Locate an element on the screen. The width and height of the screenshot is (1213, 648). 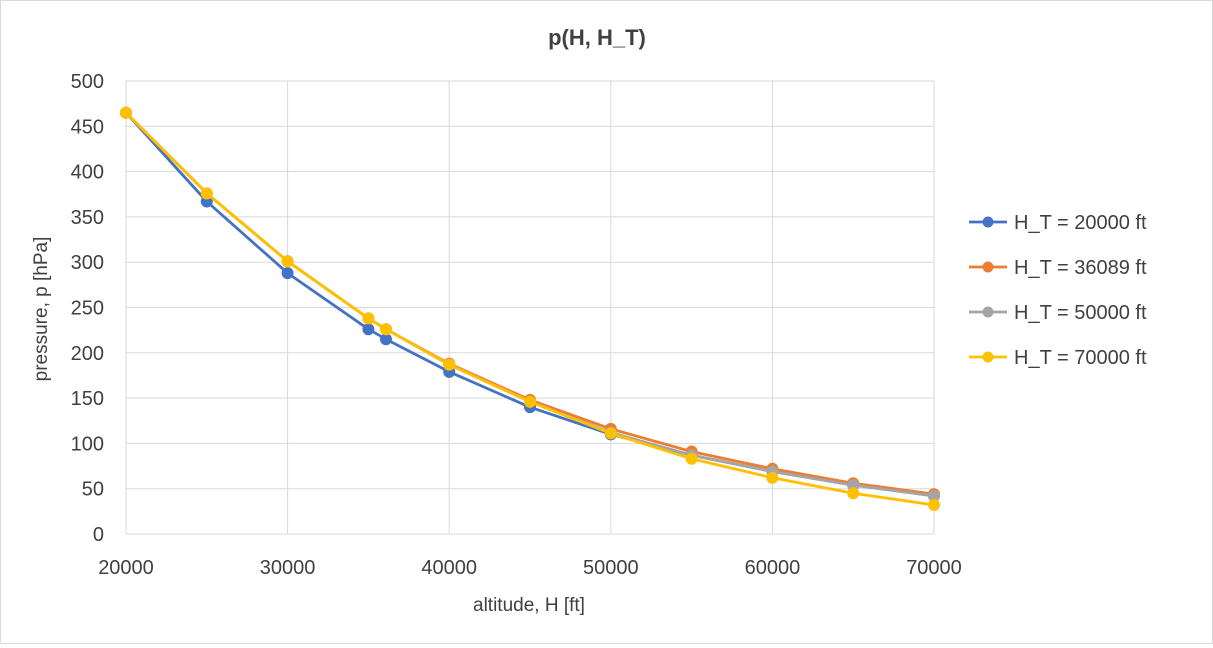
y-tick-label: 0 is located at coordinates (98, 535).